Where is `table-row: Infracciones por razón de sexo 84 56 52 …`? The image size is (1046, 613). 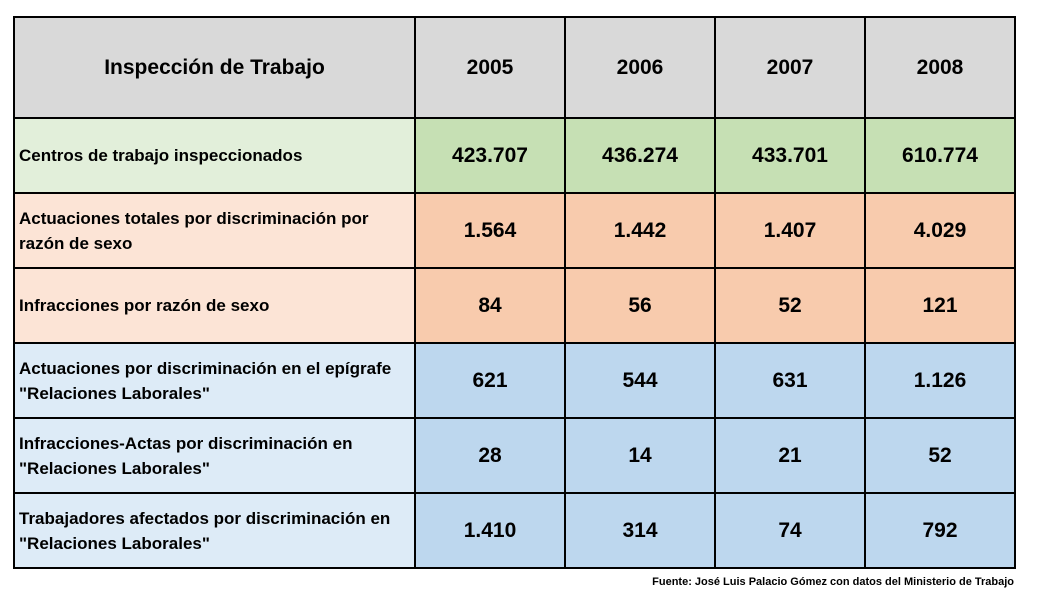 table-row: Infracciones por razón de sexo 84 56 52 … is located at coordinates (514, 305).